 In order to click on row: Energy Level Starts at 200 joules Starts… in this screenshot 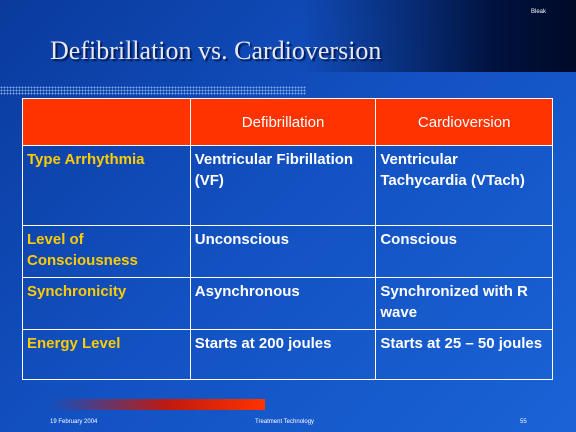, I will do `click(287, 354)`.